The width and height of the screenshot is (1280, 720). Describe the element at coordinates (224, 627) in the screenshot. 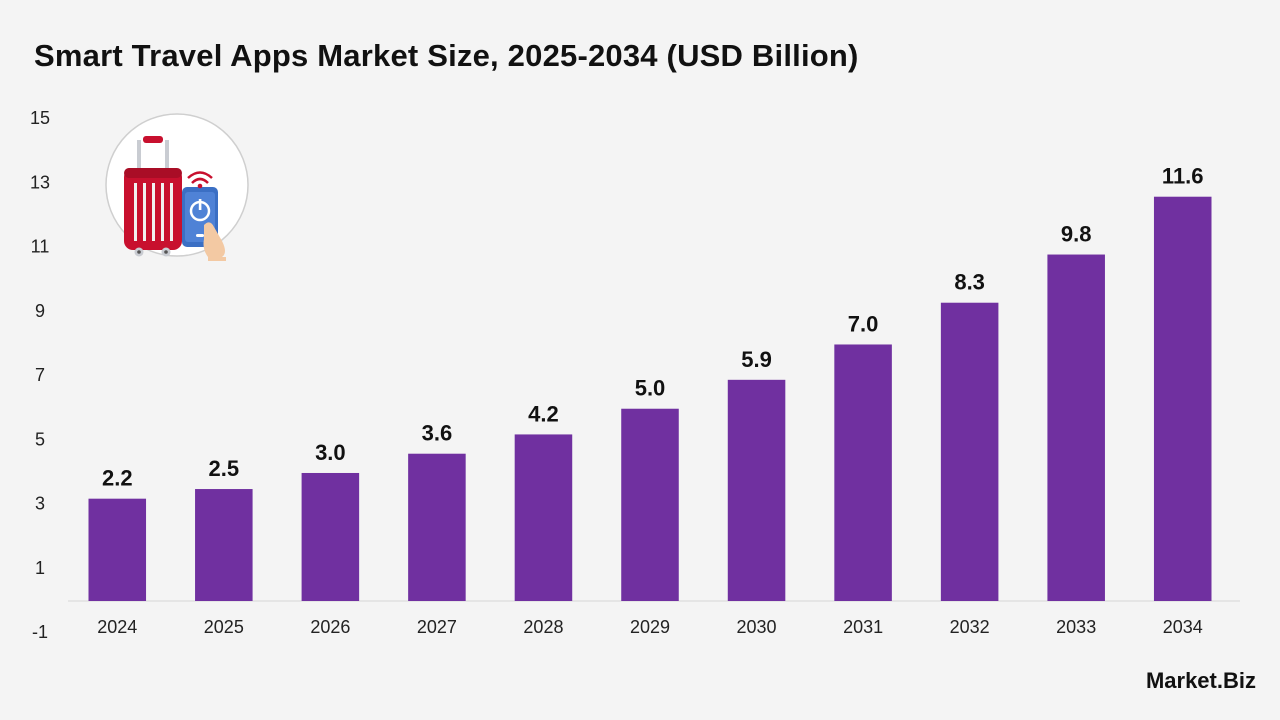

I see `x-tick-label: 2025` at that location.